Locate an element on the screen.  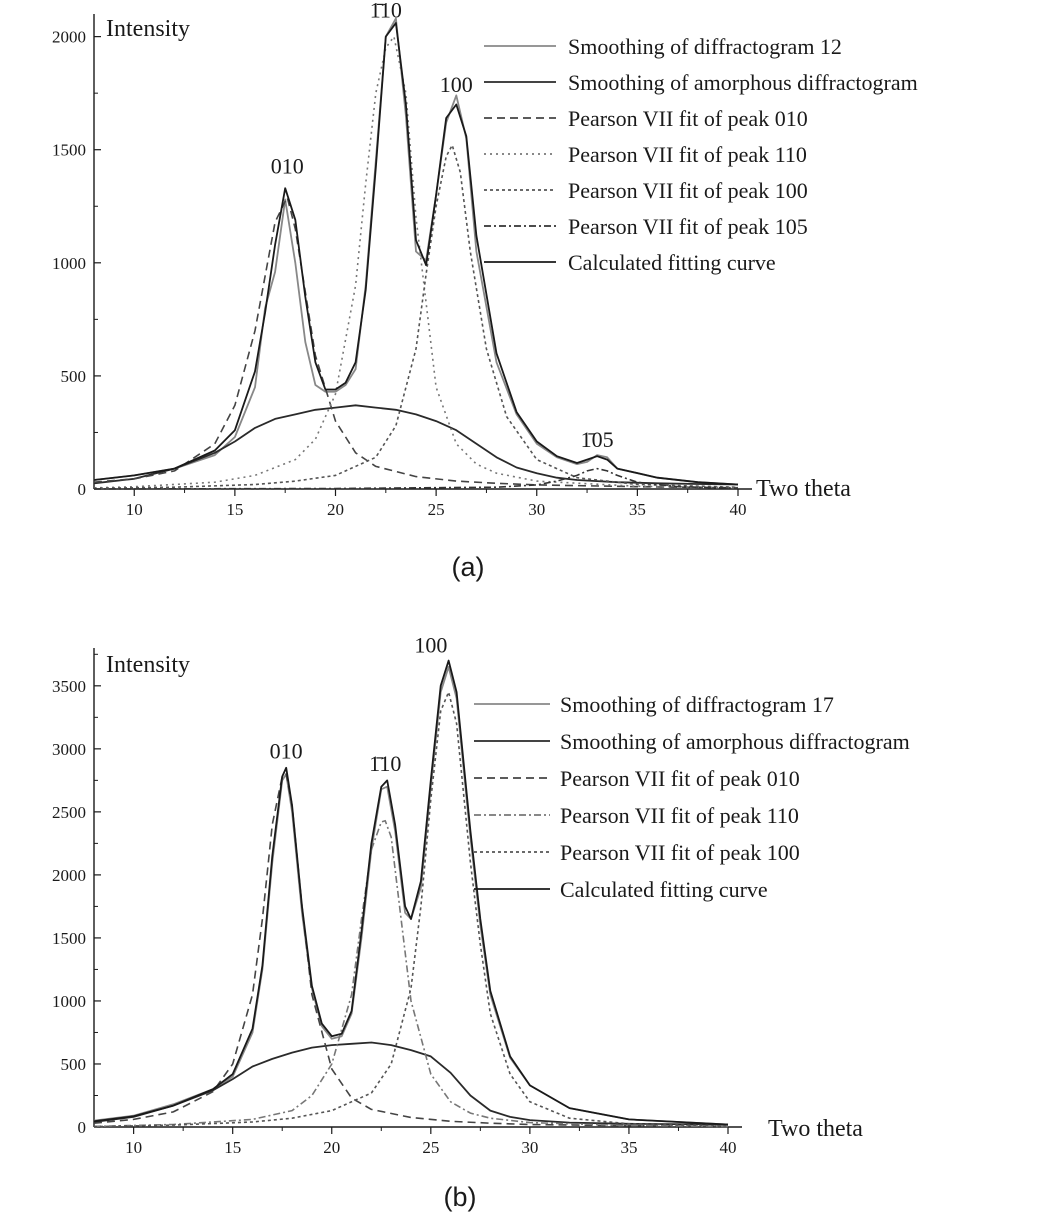
peak-label-a-3: 1̄05 is located at coordinates (597, 439).